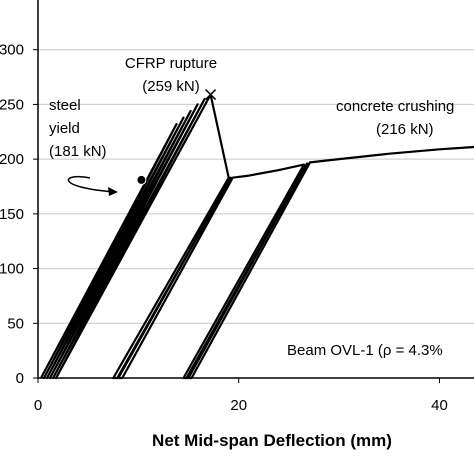 This screenshot has width=474, height=474. Describe the element at coordinates (405, 129) in the screenshot. I see `concrete-crushing-label-line-2: (216 kN)` at that location.